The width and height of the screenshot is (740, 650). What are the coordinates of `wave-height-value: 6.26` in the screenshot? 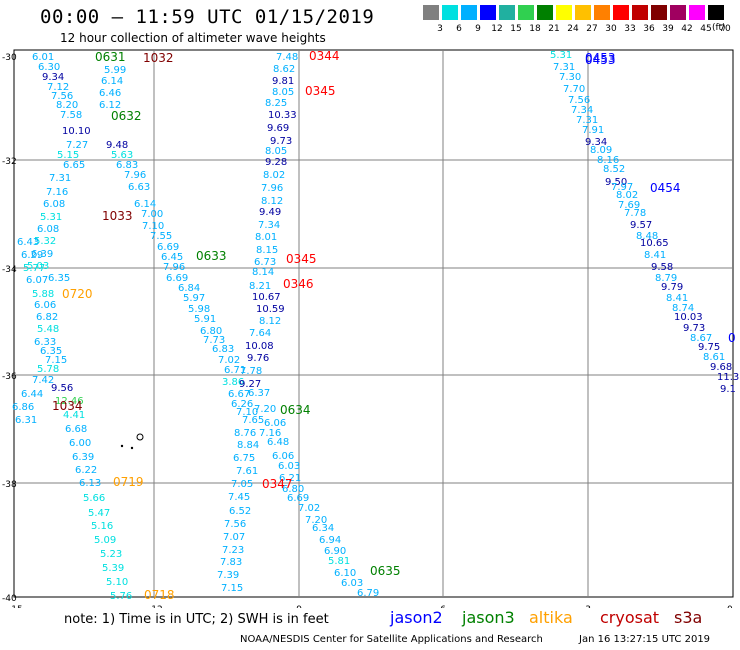 It's located at (242, 404).